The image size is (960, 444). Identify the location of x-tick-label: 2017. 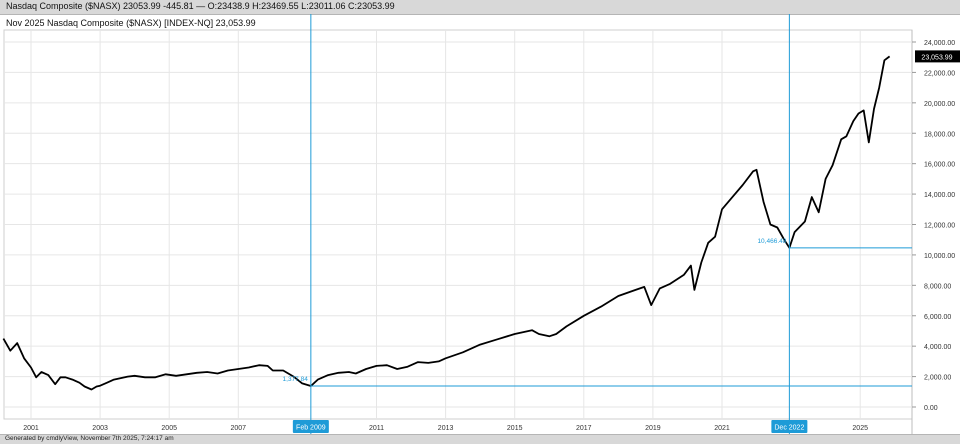
(584, 428).